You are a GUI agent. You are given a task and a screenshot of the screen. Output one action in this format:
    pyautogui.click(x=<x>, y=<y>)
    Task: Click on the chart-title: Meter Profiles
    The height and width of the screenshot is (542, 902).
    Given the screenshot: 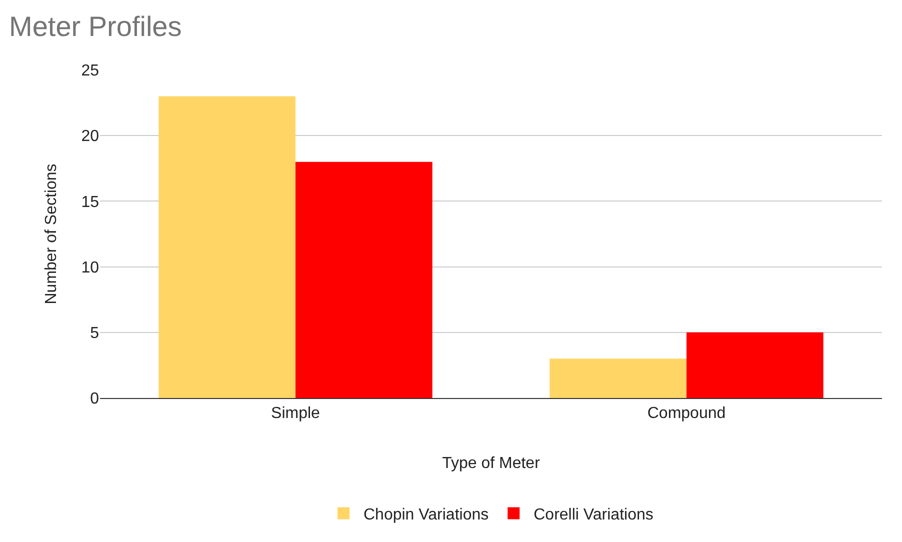 What is the action you would take?
    pyautogui.click(x=95, y=26)
    